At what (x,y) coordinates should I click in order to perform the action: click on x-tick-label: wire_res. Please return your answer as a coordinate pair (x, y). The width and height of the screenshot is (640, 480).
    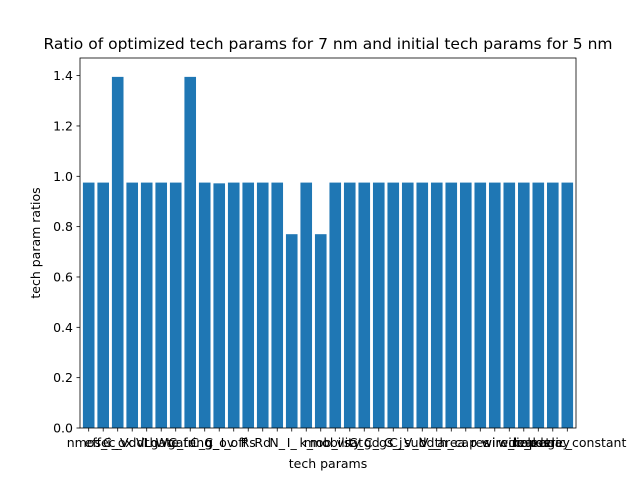
    Looking at the image, I should click on (524, 442).